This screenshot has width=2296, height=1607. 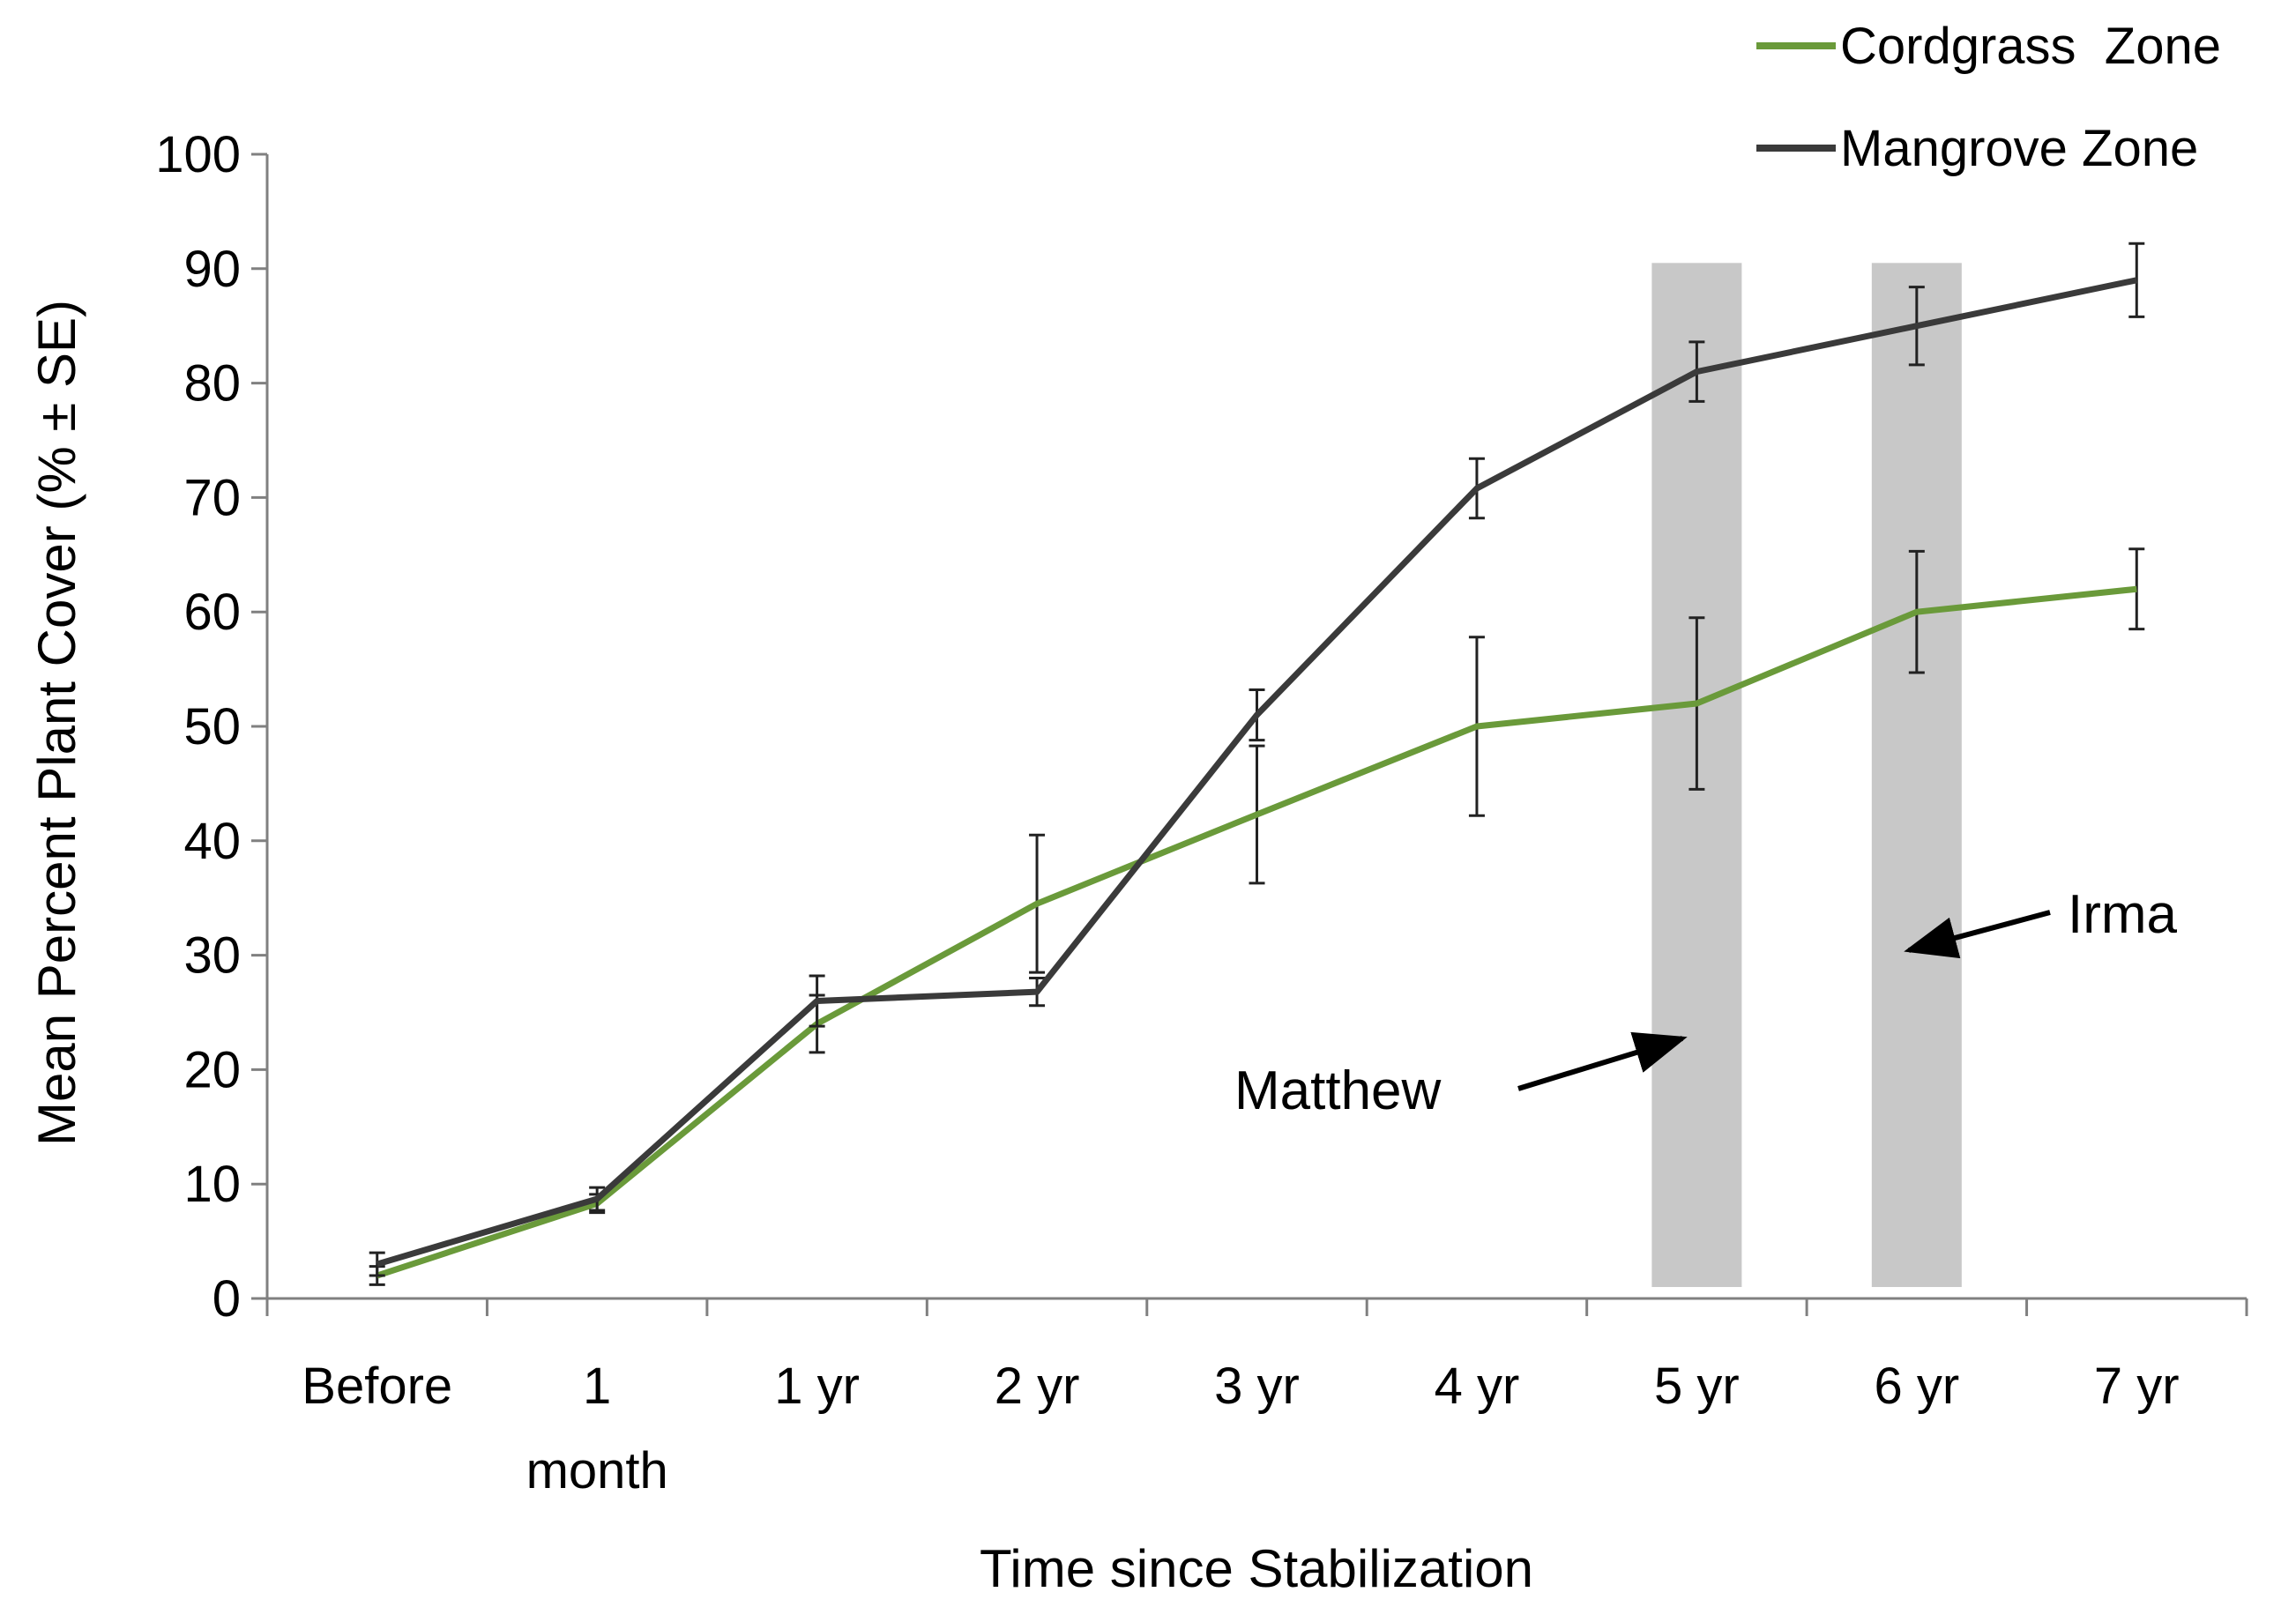 I want to click on x-tick-label-6: 5 yr, so click(x=1697, y=1386).